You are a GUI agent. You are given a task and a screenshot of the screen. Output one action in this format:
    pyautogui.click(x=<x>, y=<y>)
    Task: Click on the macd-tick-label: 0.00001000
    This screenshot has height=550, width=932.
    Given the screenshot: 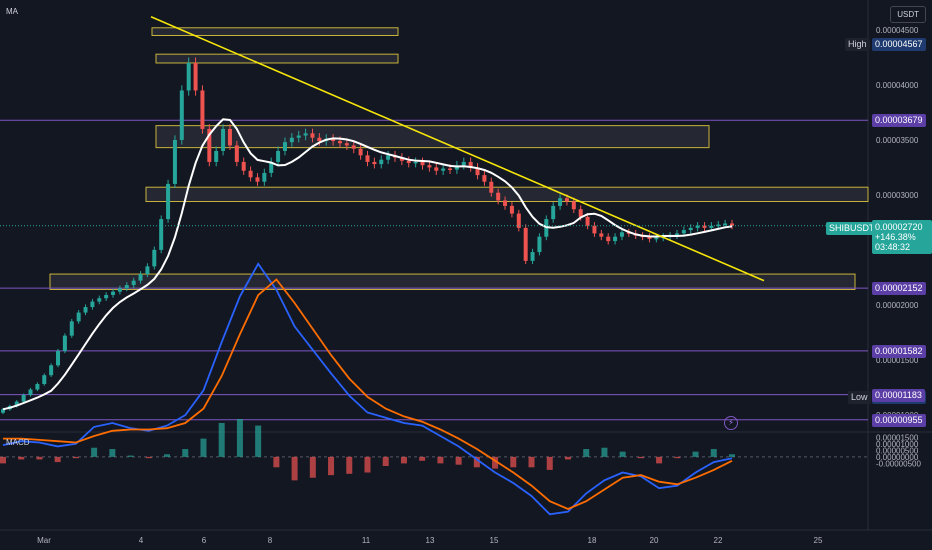 What is the action you would take?
    pyautogui.click(x=897, y=444)
    